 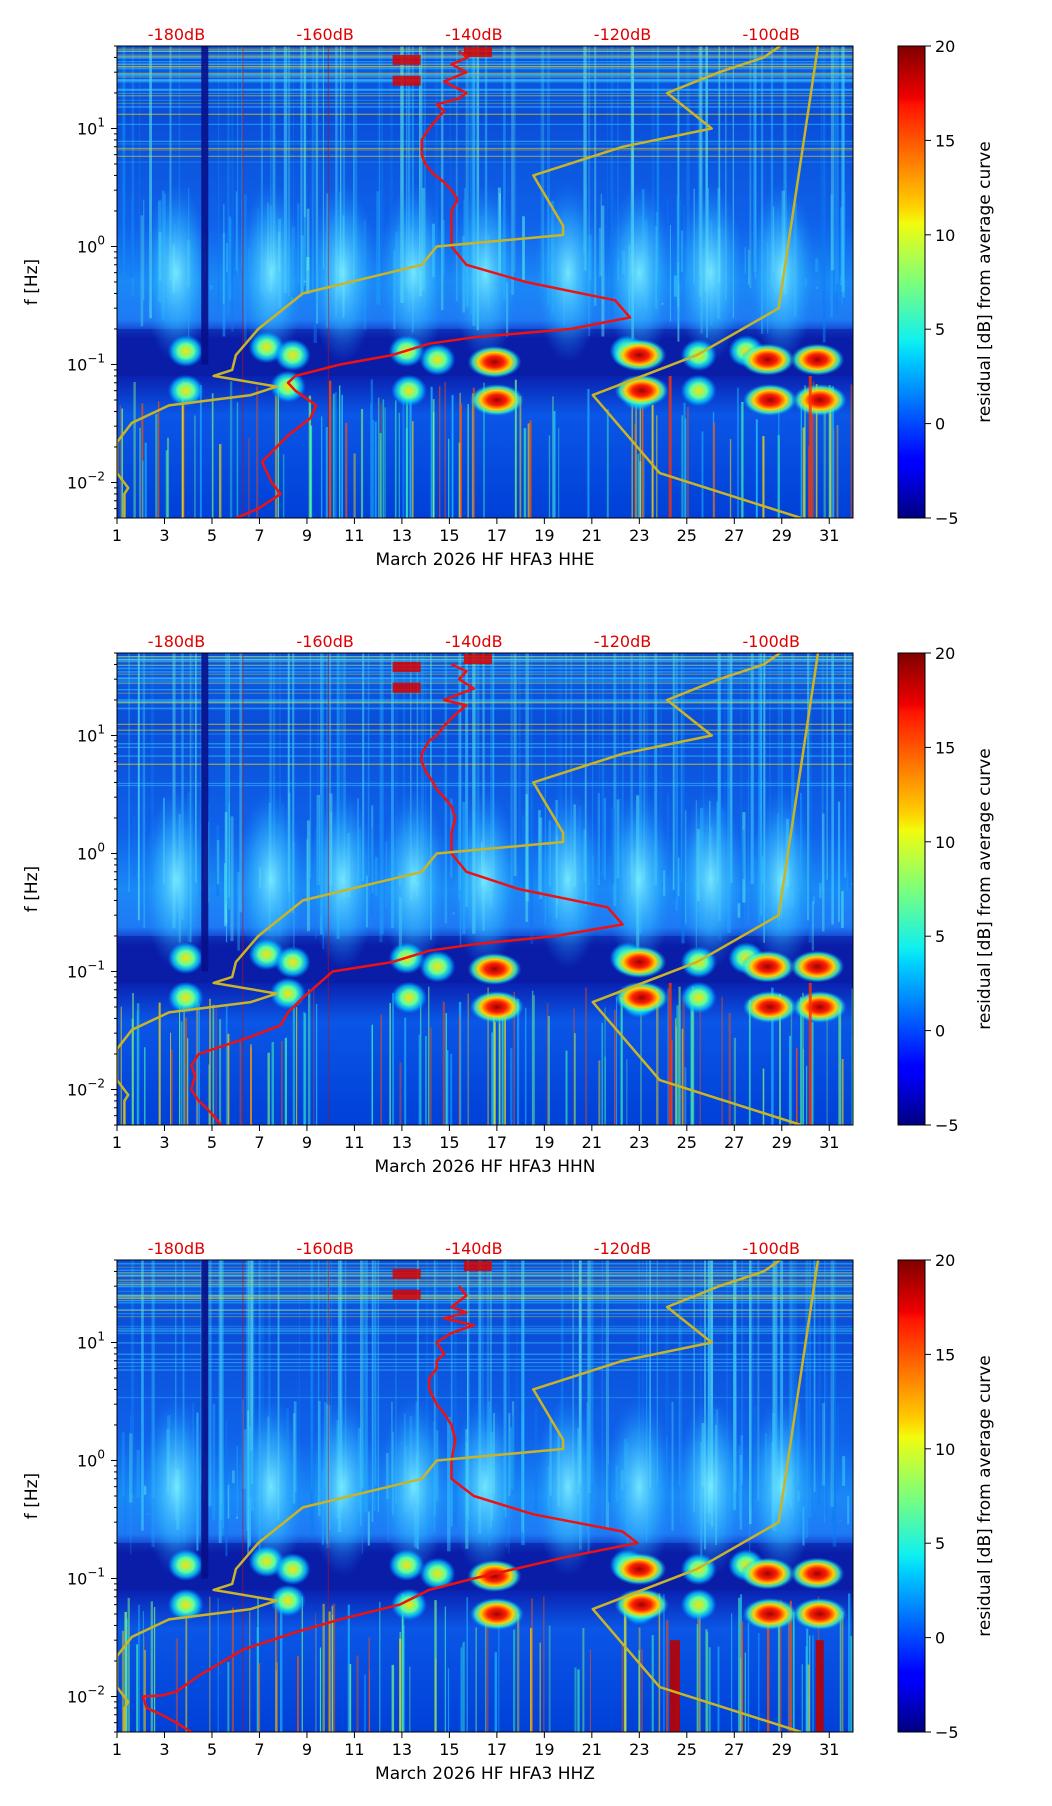 What do you see at coordinates (592, 535) in the screenshot?
I see `x-tick-label: 21` at bounding box center [592, 535].